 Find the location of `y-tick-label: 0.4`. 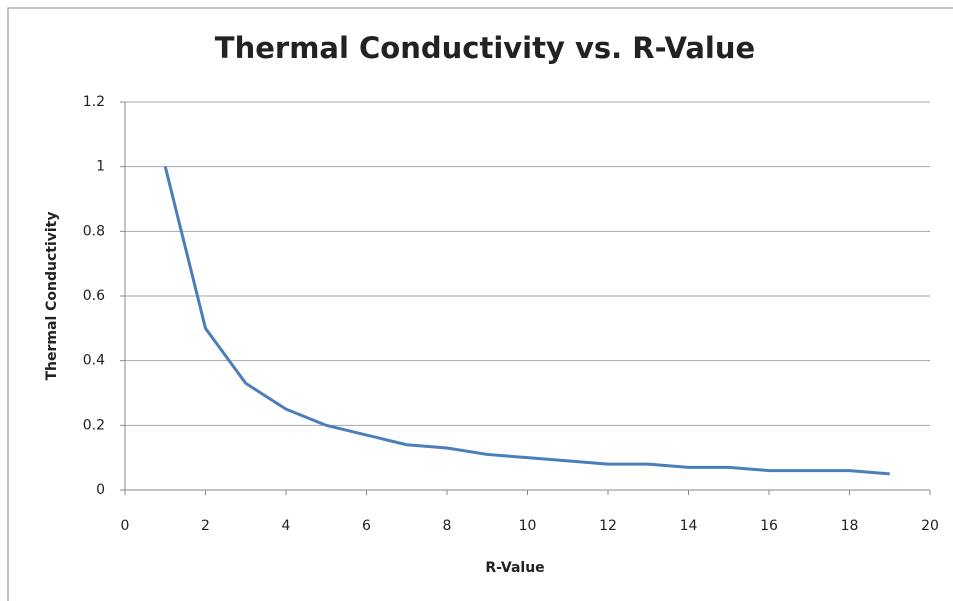

y-tick-label: 0.4 is located at coordinates (94, 361).